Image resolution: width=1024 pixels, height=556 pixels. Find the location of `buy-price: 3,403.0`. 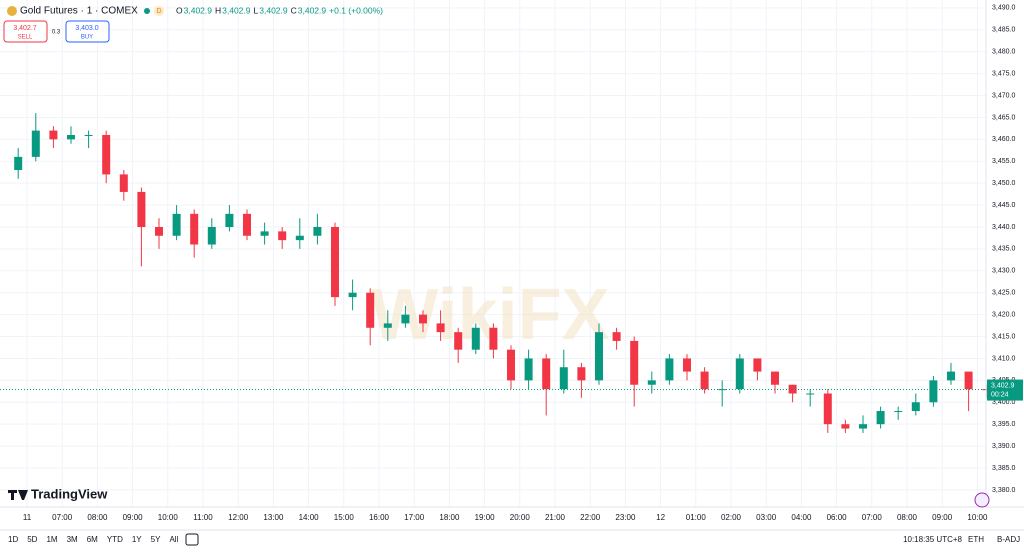

buy-price: 3,403.0 is located at coordinates (86, 28).